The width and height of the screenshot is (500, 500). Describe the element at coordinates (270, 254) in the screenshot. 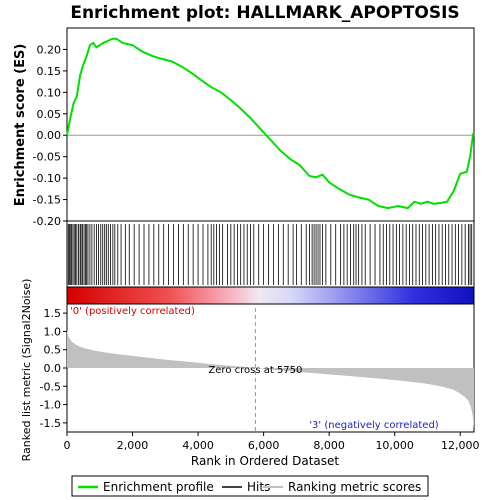

I see `hits-marks` at that location.